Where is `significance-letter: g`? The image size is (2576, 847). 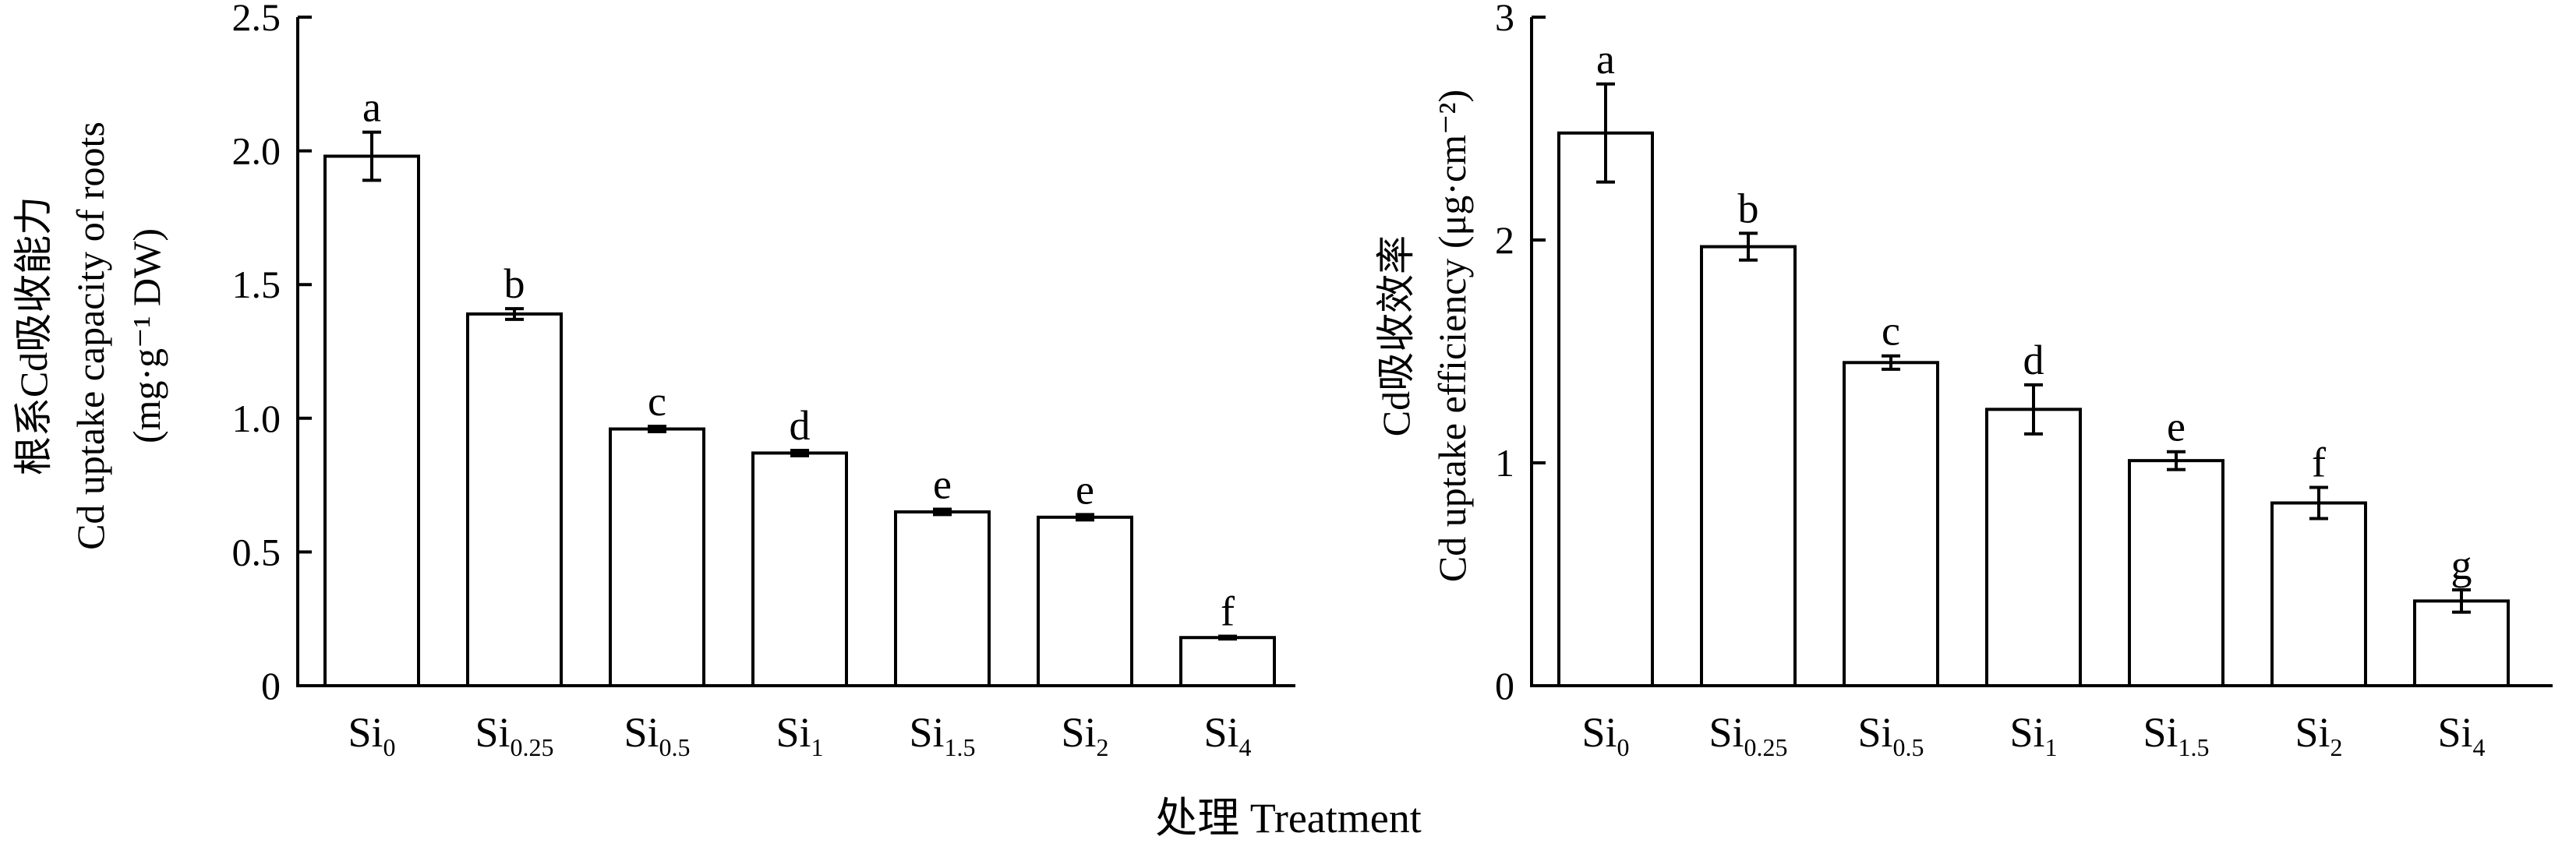
significance-letter: g is located at coordinates (2461, 565).